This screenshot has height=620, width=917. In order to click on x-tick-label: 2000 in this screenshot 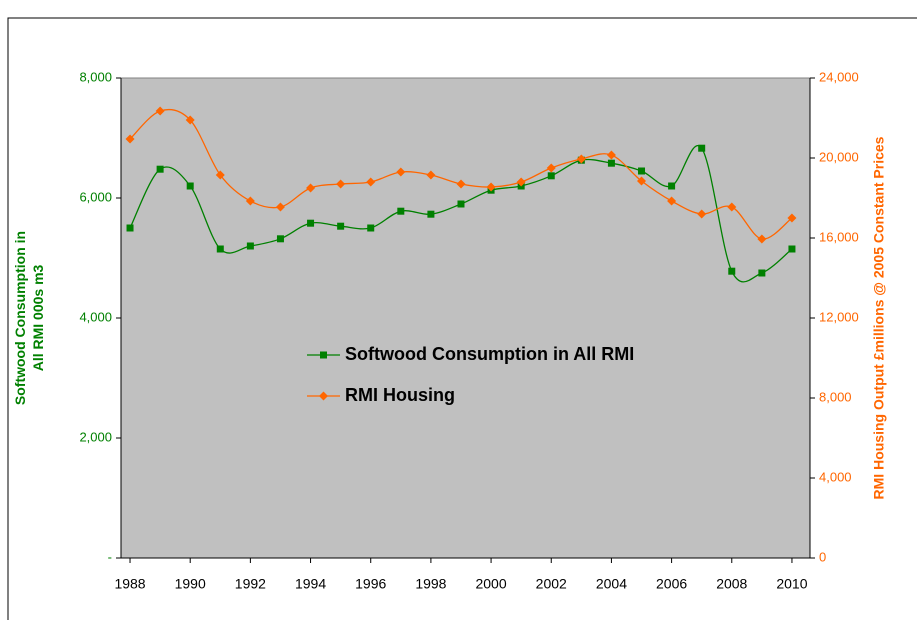, I will do `click(490, 584)`.